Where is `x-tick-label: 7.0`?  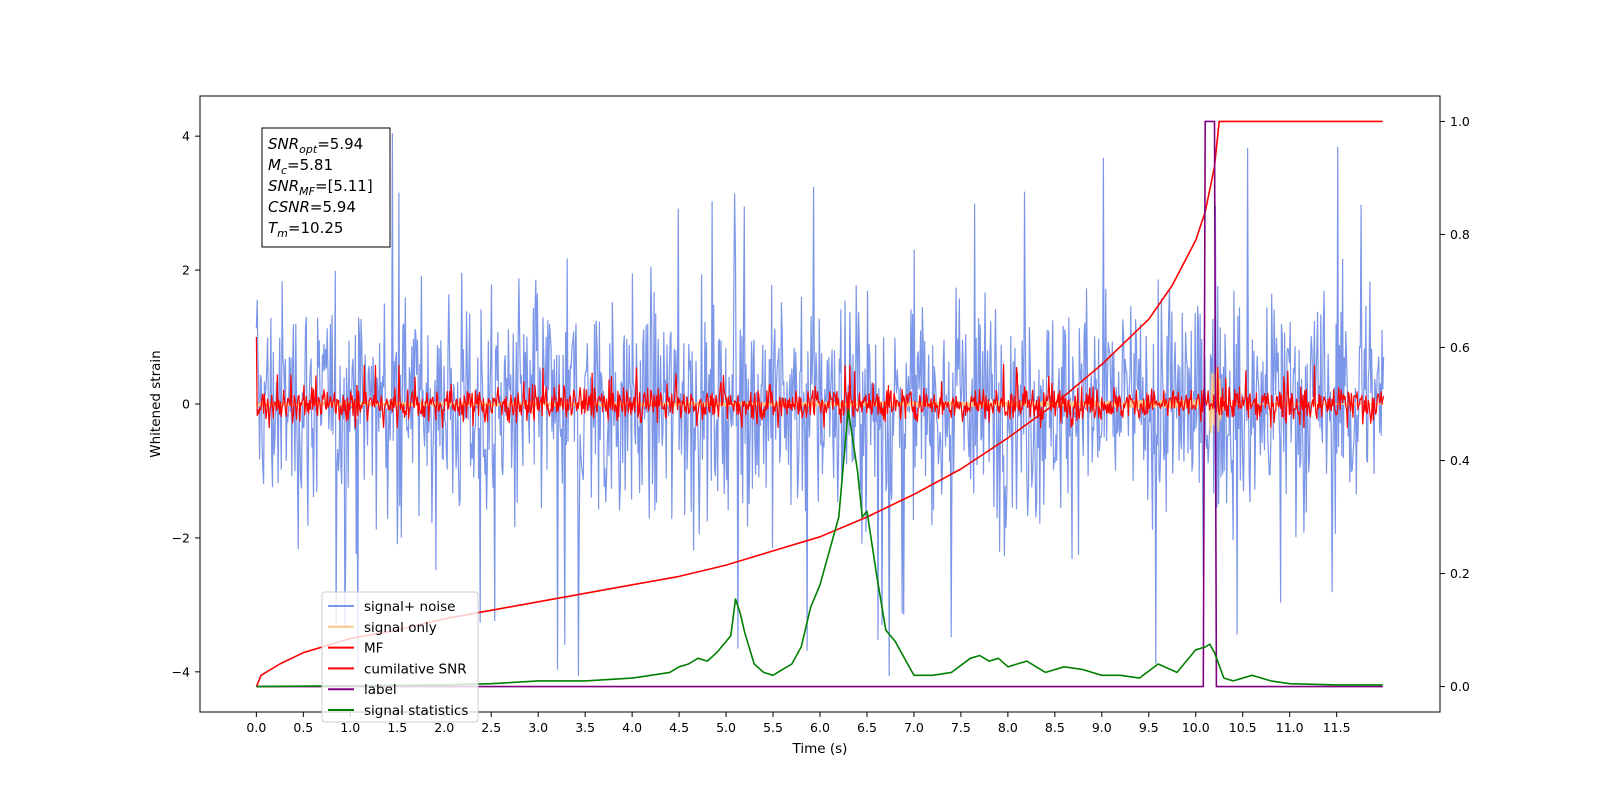 x-tick-label: 7.0 is located at coordinates (914, 727).